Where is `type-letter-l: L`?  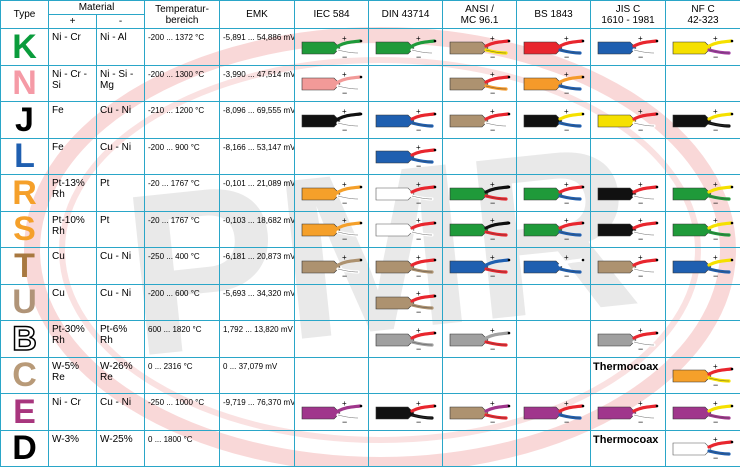 type-letter-l: L is located at coordinates (25, 156).